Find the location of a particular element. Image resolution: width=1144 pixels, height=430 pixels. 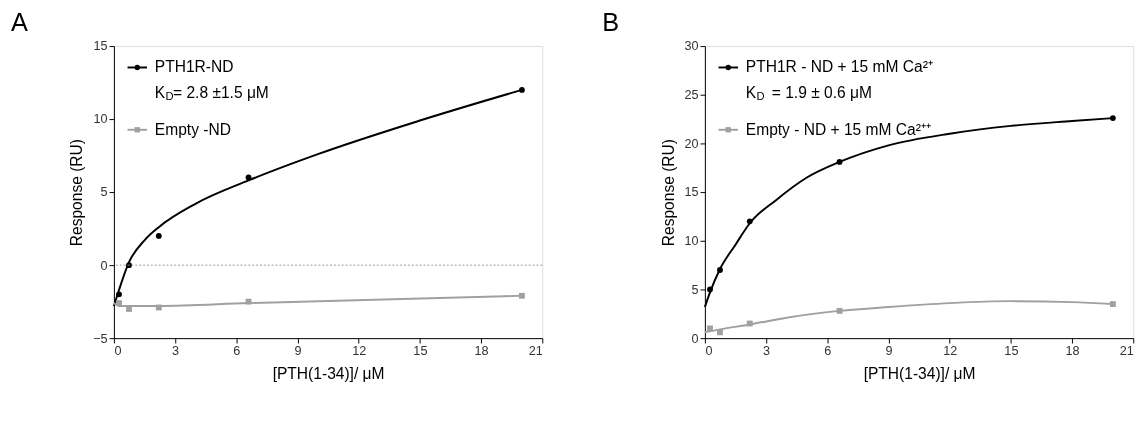

y-tick-label: −5 is located at coordinates (100, 338).